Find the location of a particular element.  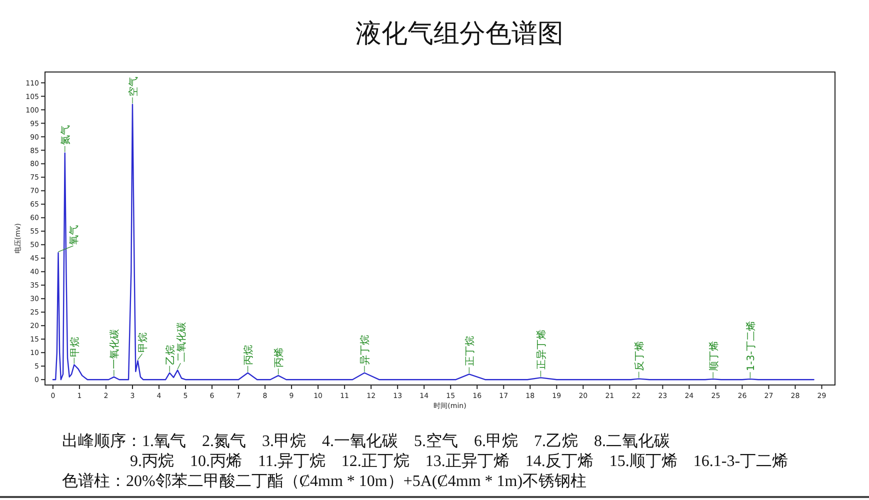

annotation: 异丁烷 is located at coordinates (365, 349).